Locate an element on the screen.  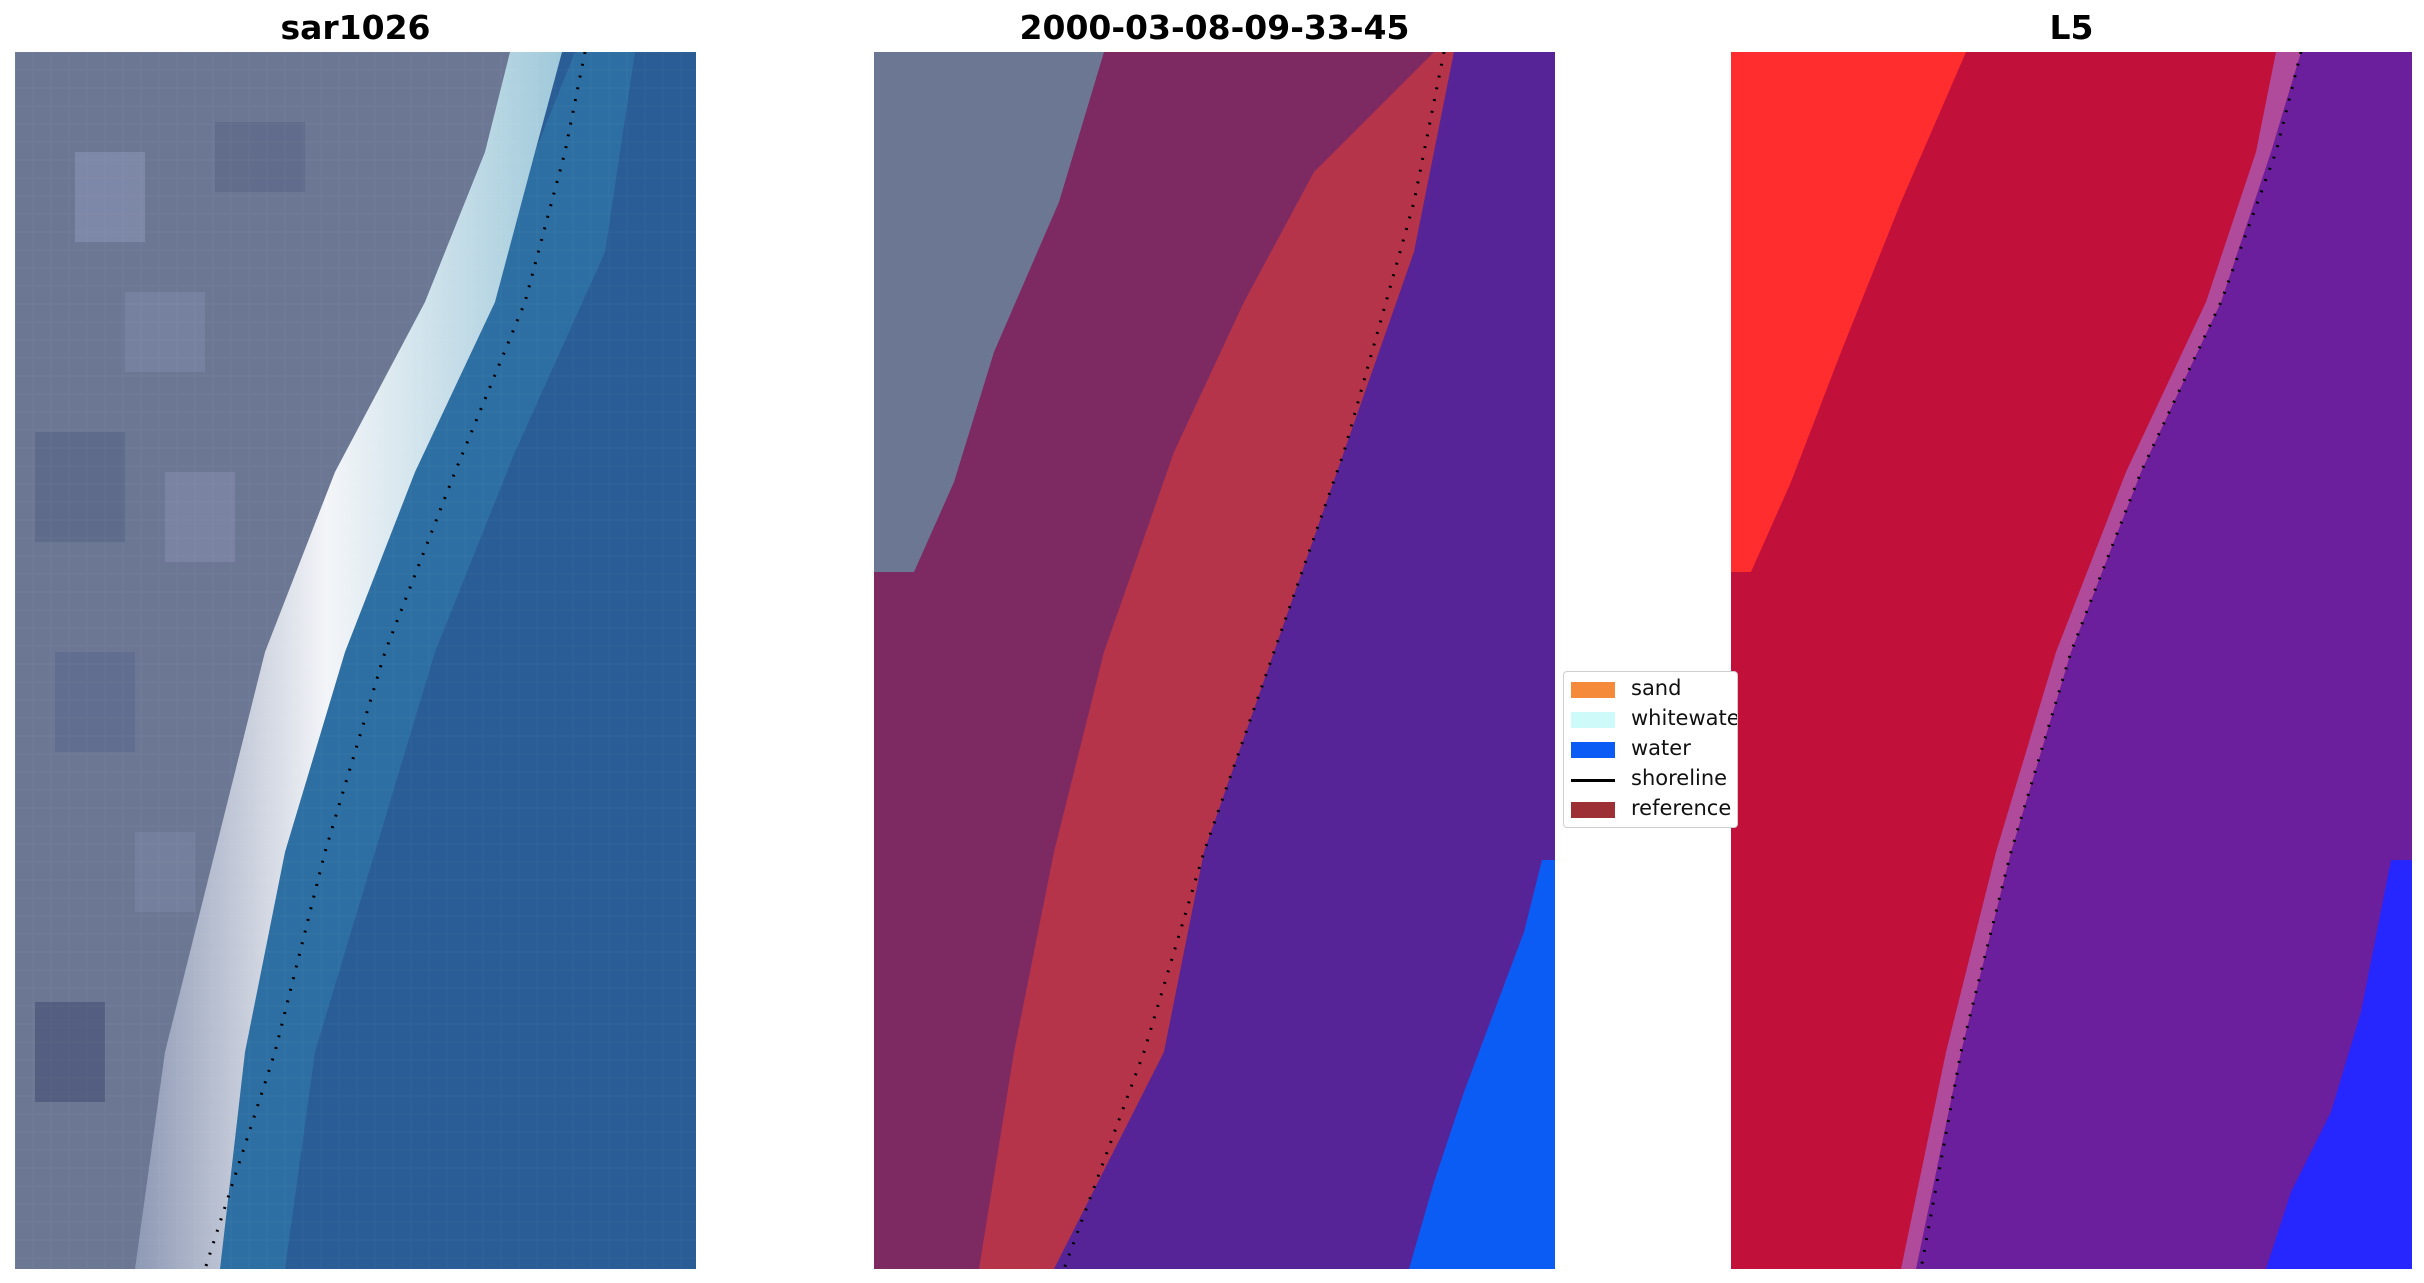
legend-item-shoreline: shoreline is located at coordinates (1650, 779).